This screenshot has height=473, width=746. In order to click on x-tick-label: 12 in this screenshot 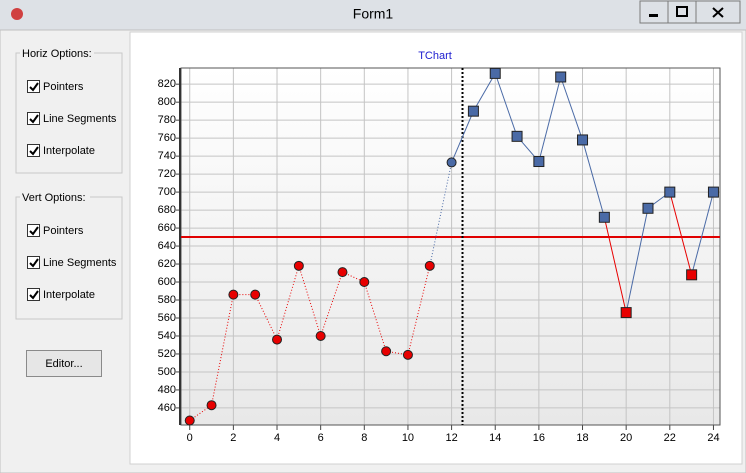, I will do `click(451, 438)`.